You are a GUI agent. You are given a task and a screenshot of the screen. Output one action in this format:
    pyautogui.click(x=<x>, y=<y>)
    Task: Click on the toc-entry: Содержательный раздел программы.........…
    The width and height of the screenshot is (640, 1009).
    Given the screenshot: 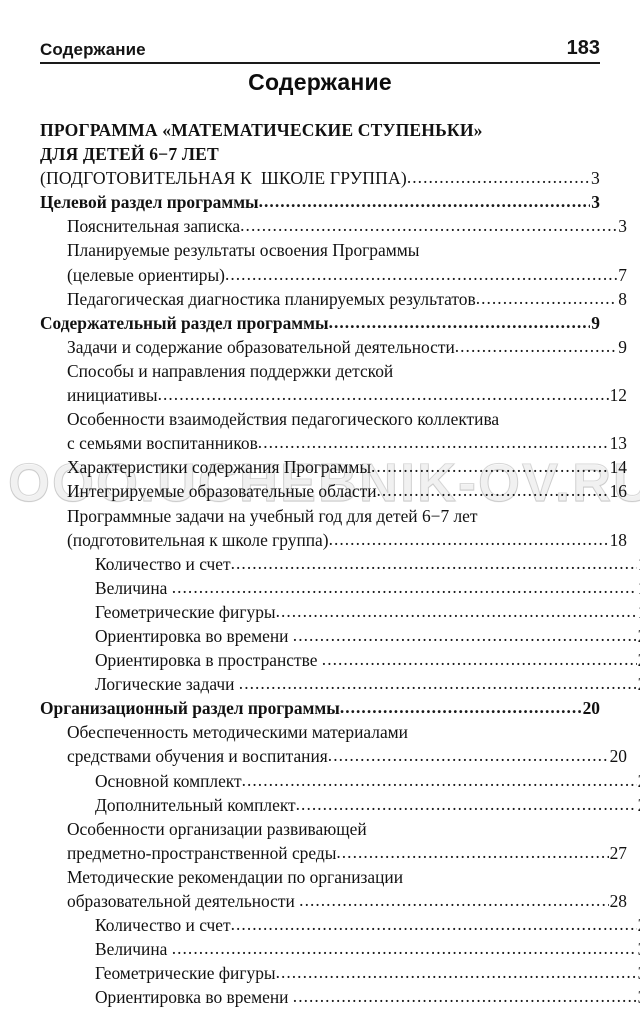 What is the action you would take?
    pyautogui.click(x=320, y=323)
    